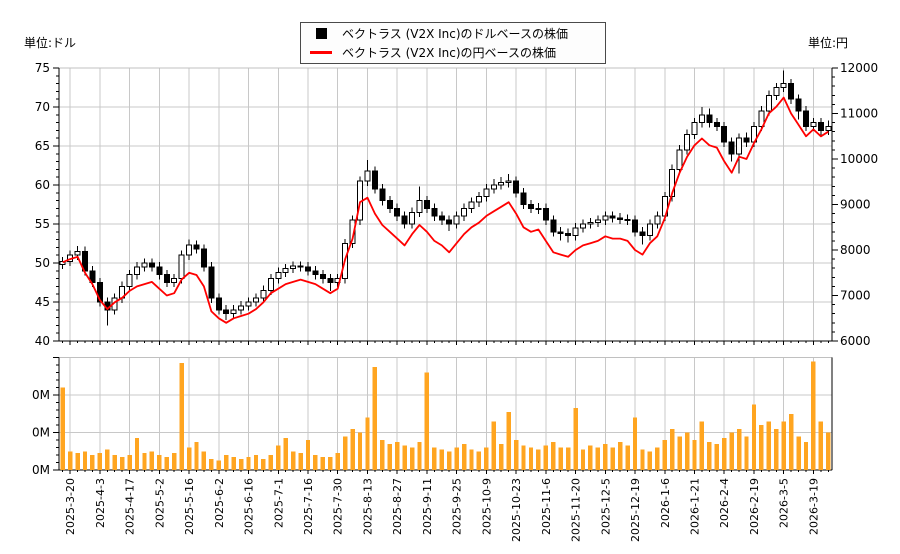  I want to click on svg-text: 2025-11-20, so click(576, 510).